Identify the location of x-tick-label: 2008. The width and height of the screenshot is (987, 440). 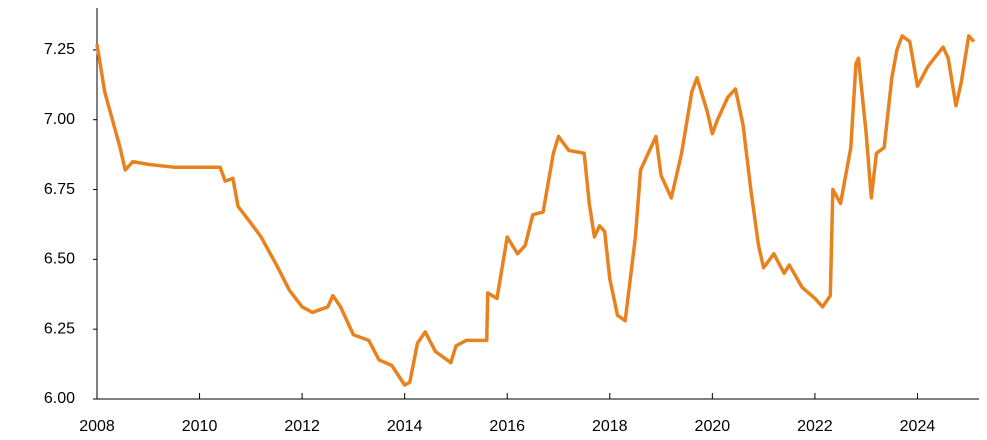
(97, 426).